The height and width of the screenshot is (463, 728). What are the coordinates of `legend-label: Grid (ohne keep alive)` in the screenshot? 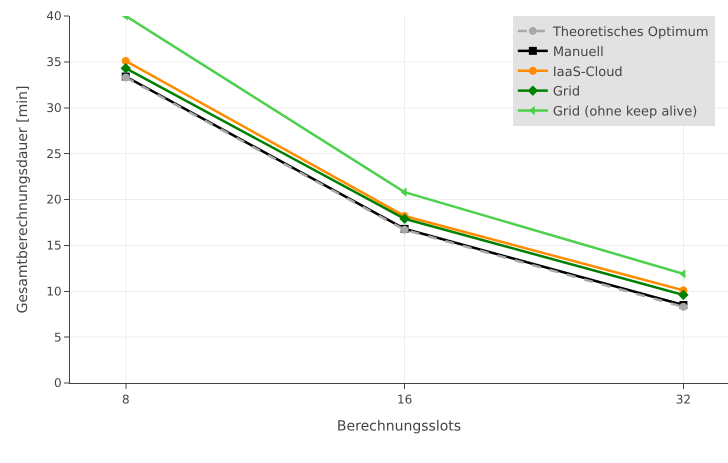 It's located at (625, 112).